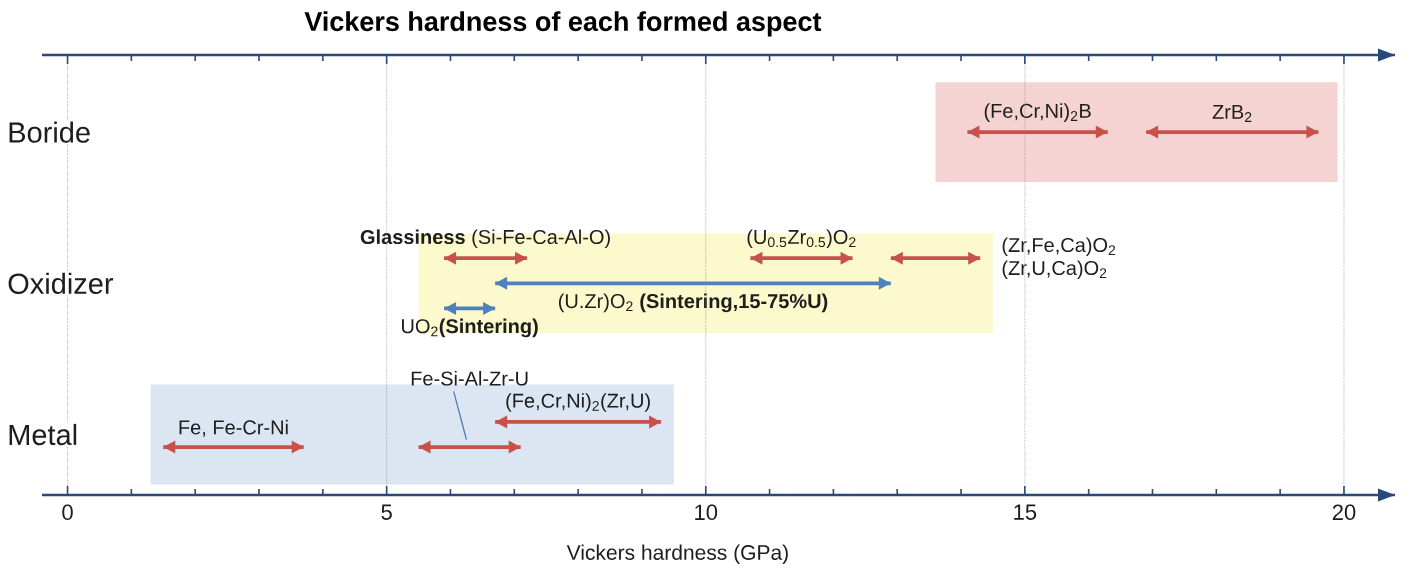 The image size is (1413, 577). I want to click on x-axis-title: Vickers hardness (GPa), so click(677, 554).